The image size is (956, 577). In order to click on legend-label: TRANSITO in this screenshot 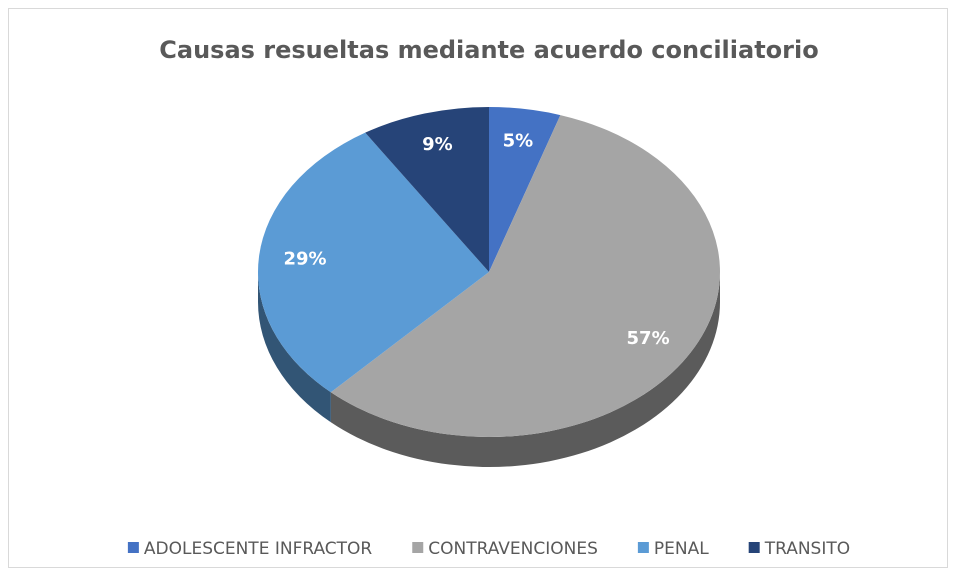, I will do `click(807, 549)`.